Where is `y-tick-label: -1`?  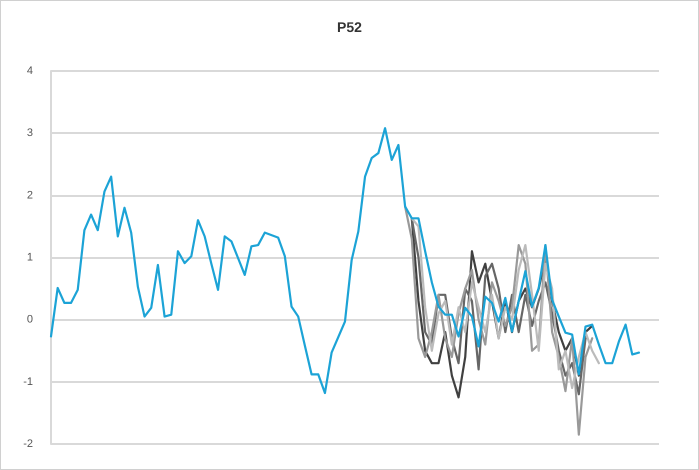 y-tick-label: -1 is located at coordinates (28, 382).